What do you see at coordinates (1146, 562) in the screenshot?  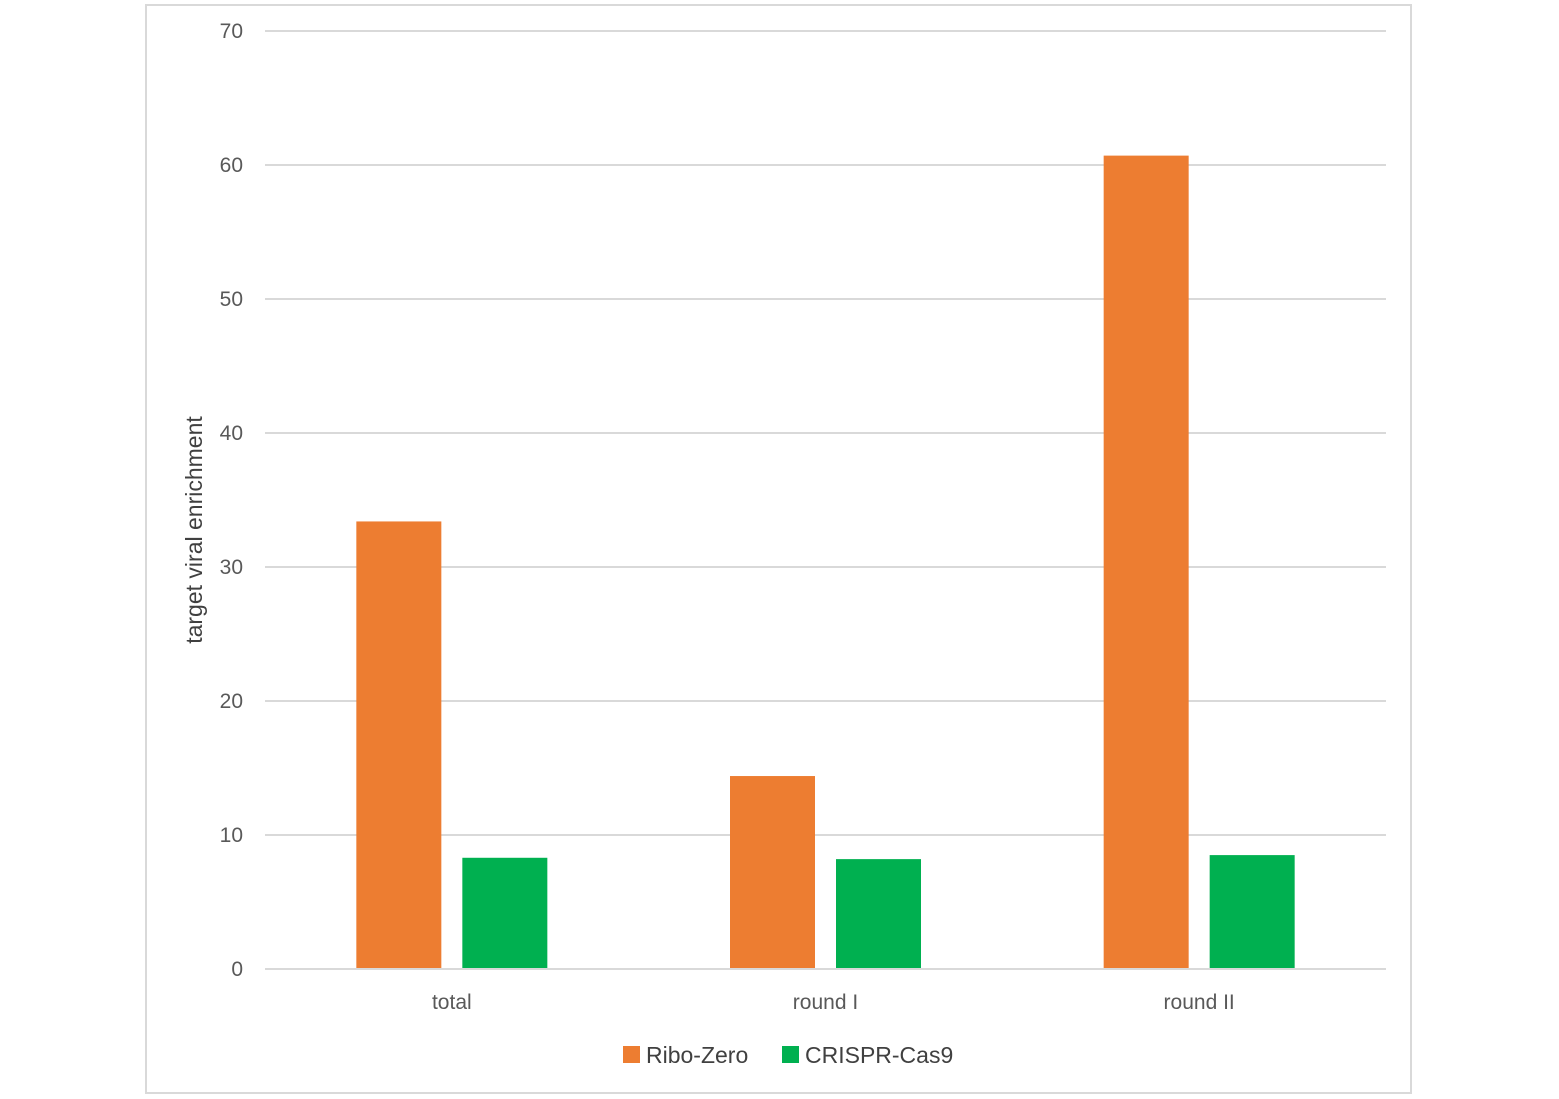 I see `bar-ribo-zero-round-ii` at bounding box center [1146, 562].